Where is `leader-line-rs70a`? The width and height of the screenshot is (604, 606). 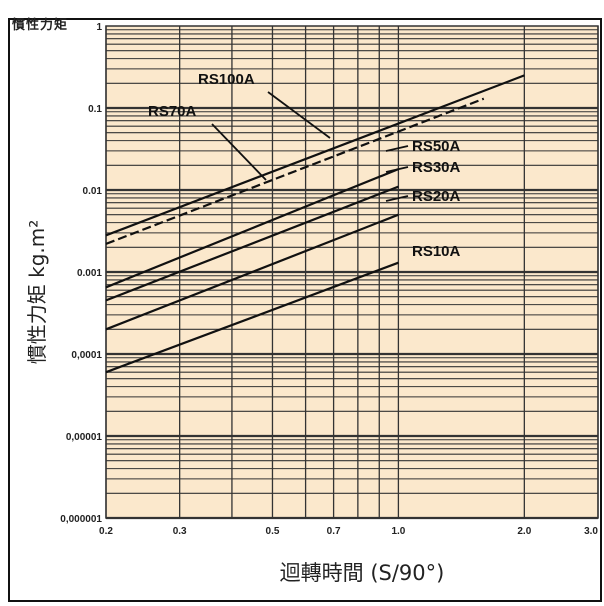
leader-line-rs70a is located at coordinates (239, 152).